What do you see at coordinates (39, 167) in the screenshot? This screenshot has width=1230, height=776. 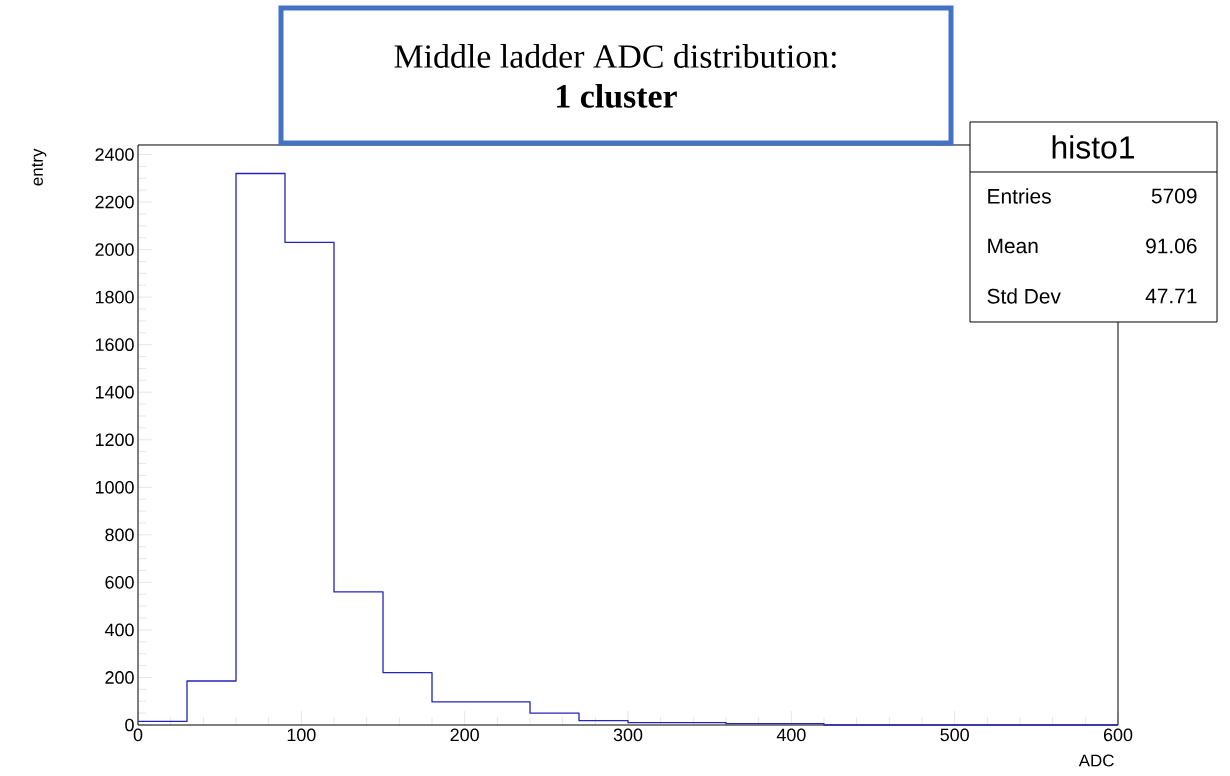 I see `y-axis-title: entry` at bounding box center [39, 167].